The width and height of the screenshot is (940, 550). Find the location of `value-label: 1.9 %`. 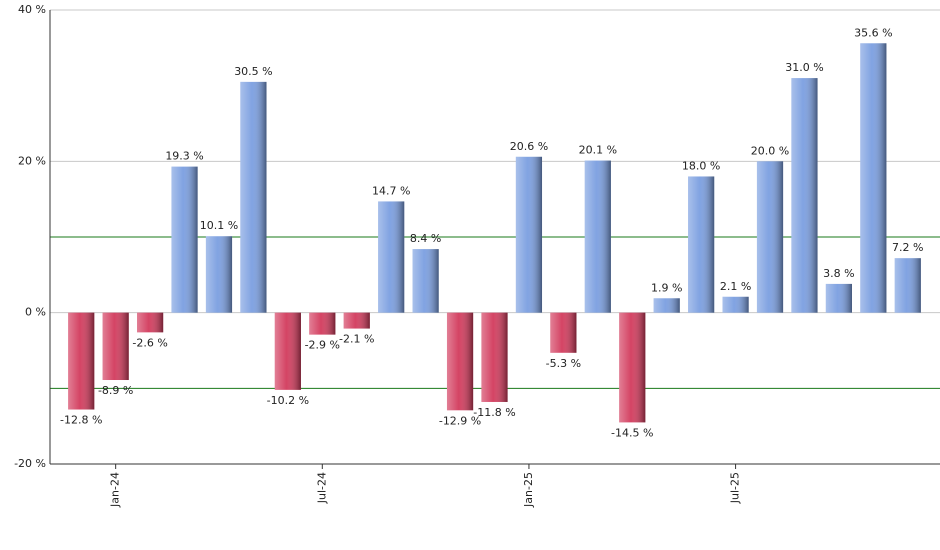

value-label: 1.9 % is located at coordinates (666, 287).